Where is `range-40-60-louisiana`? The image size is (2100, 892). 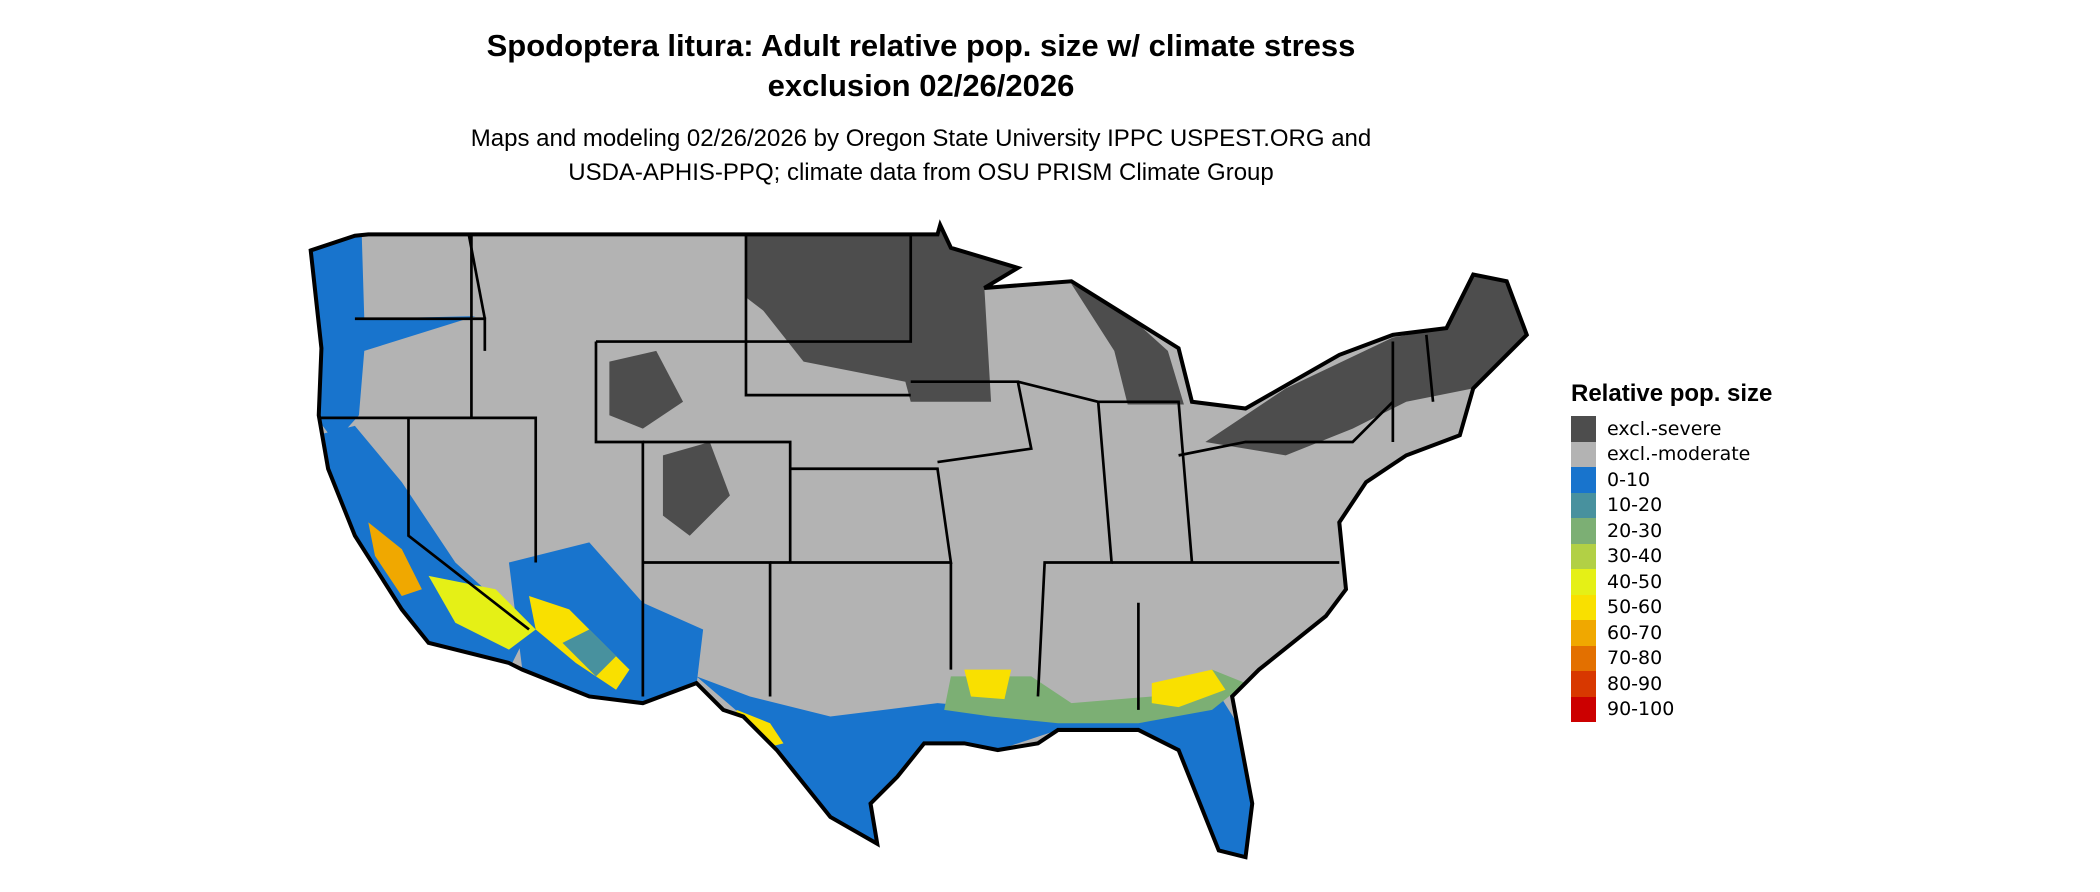
range-40-60-louisiana is located at coordinates (988, 684).